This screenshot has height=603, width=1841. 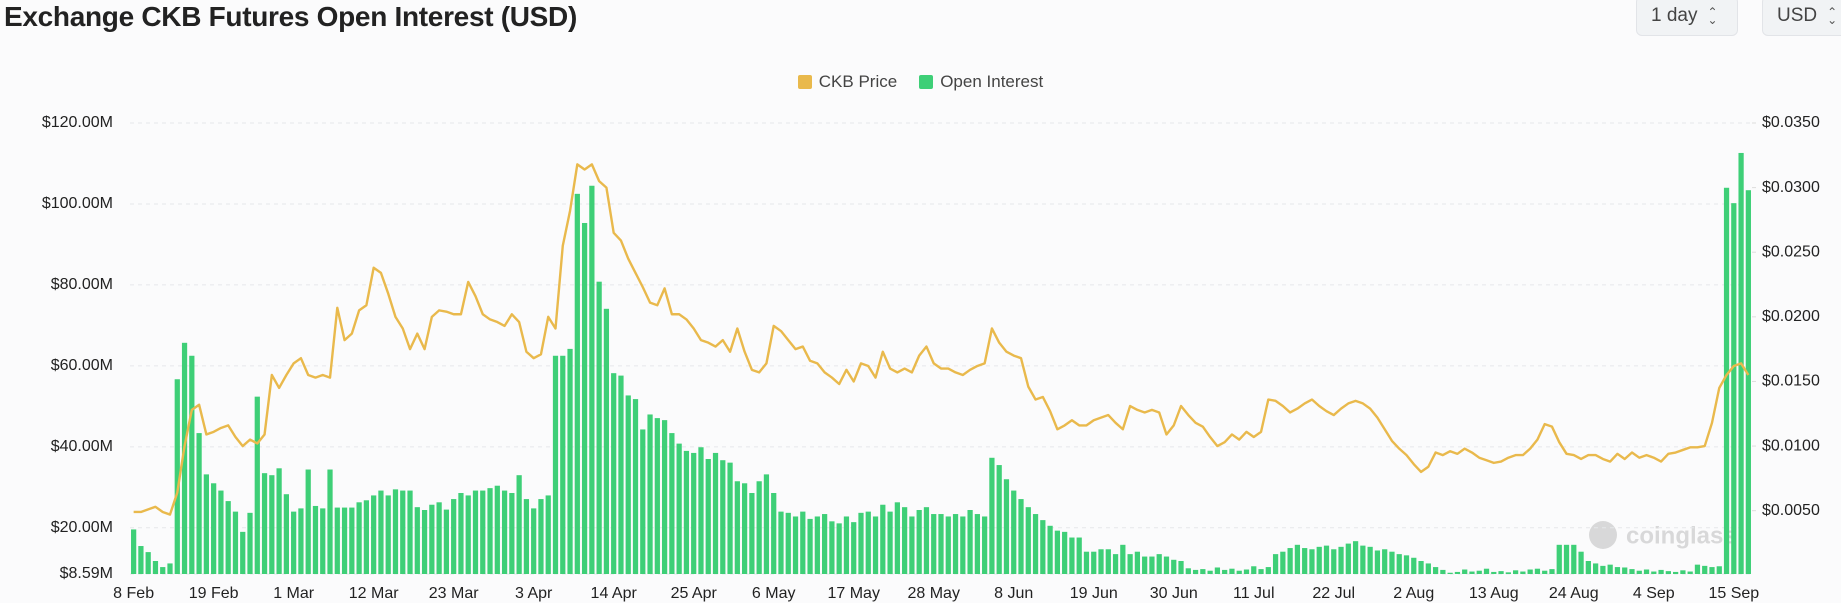 I want to click on watermark: coinglass, so click(x=1663, y=535).